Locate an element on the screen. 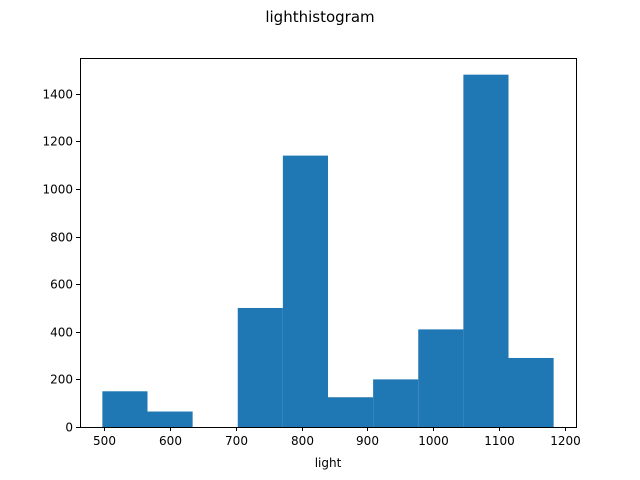  y-tick-label: 1400 is located at coordinates (57, 95).